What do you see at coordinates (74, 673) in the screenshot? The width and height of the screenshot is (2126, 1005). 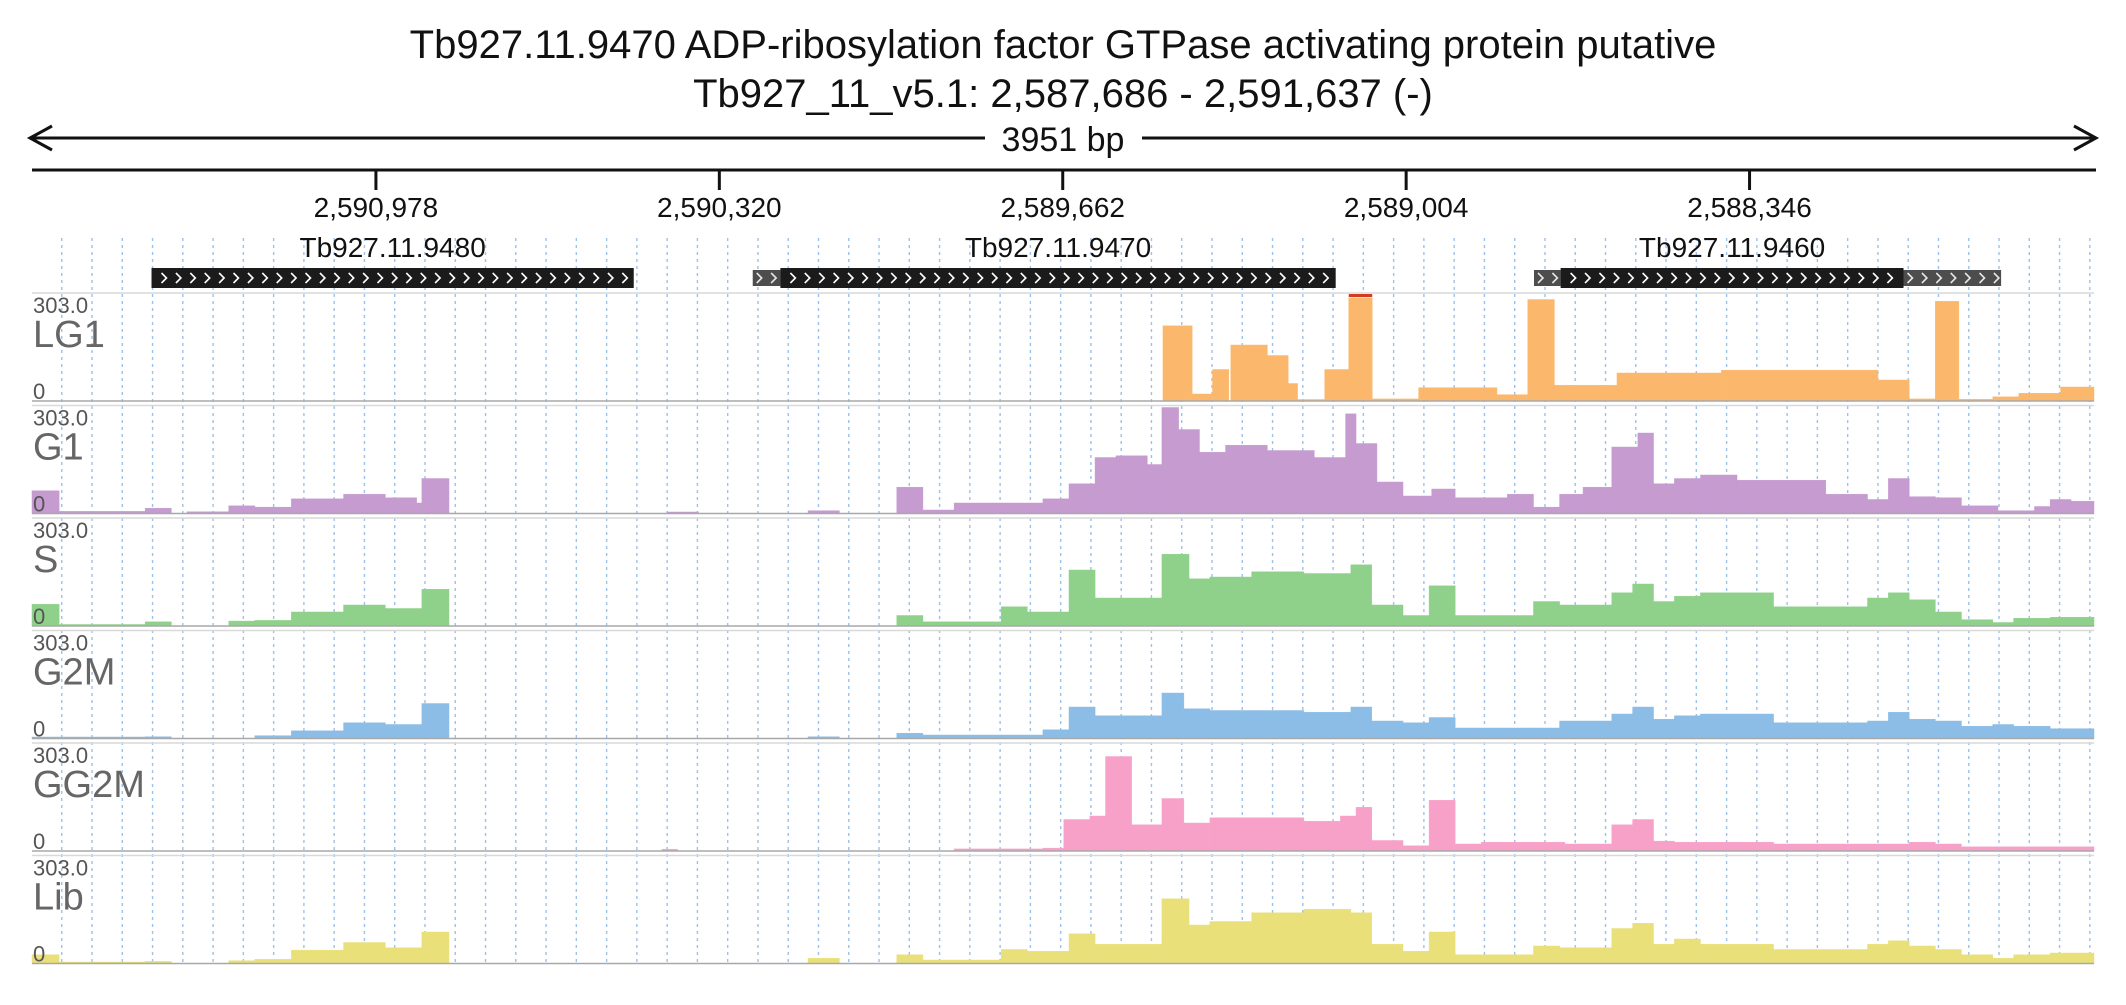 I see `track-name: G2M` at bounding box center [74, 673].